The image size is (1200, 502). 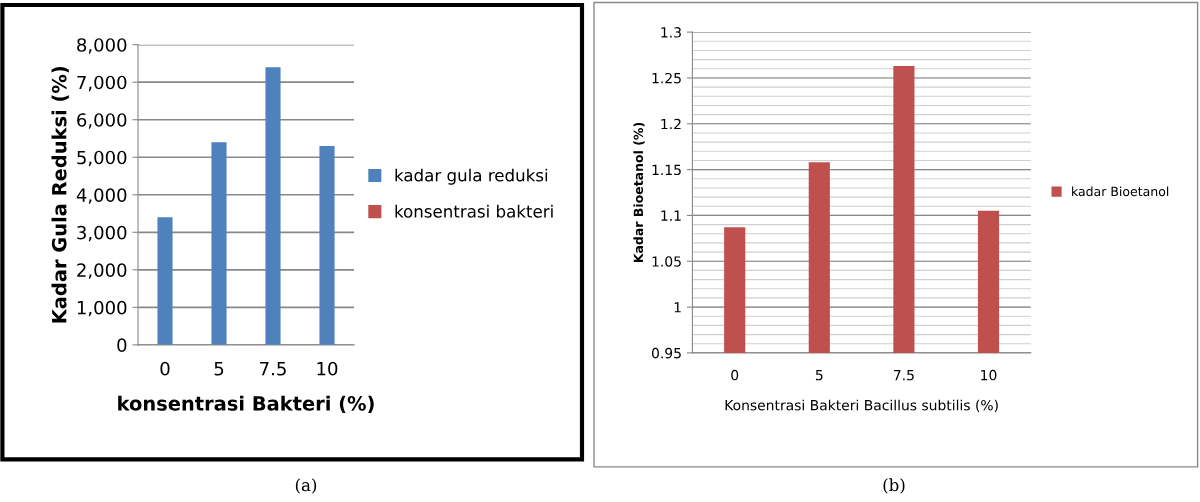 What do you see at coordinates (671, 215) in the screenshot?
I see `y-tick-label: 1.1` at bounding box center [671, 215].